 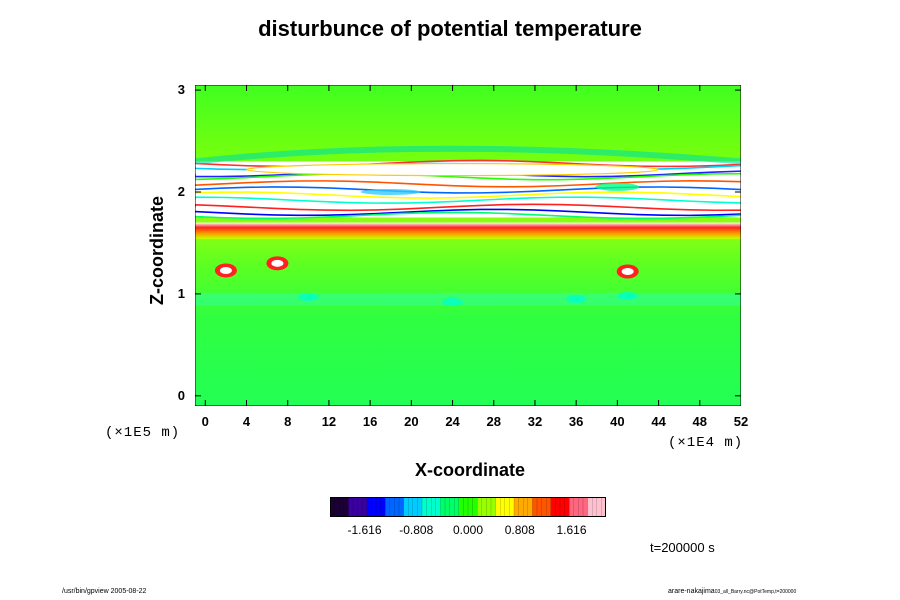 I want to click on colorbar-frame, so click(x=468, y=507).